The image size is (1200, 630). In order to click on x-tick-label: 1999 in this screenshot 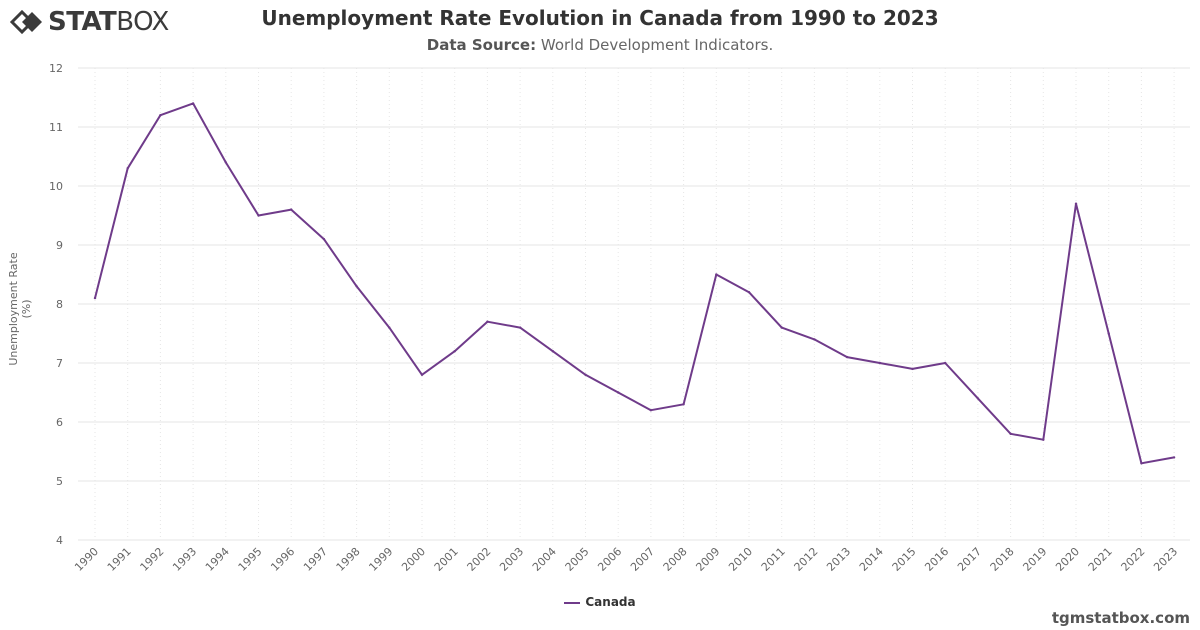, I will do `click(380, 559)`.